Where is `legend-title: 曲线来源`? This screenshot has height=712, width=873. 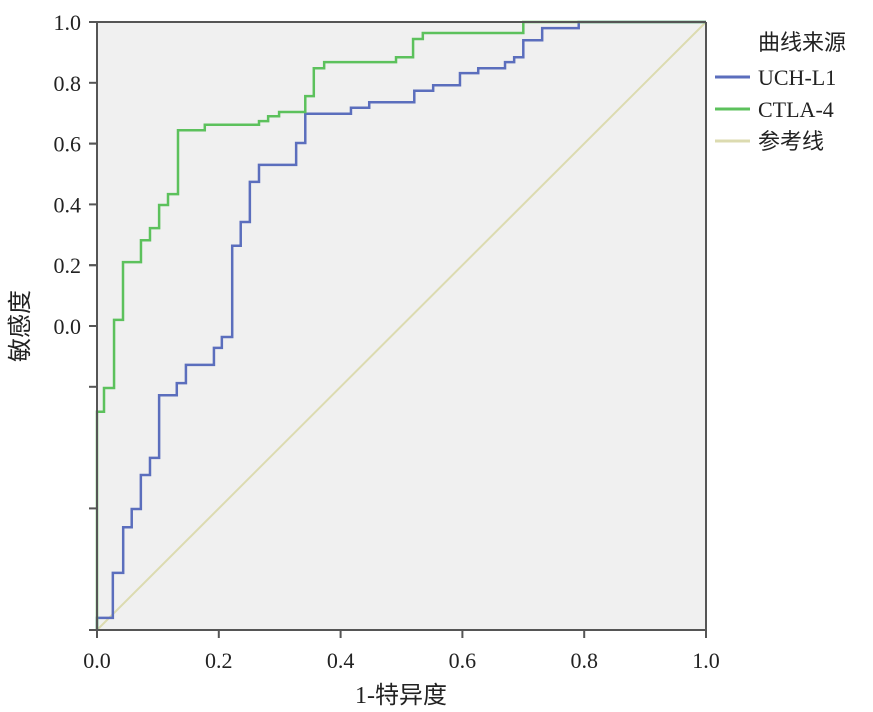 legend-title: 曲线来源 is located at coordinates (802, 42).